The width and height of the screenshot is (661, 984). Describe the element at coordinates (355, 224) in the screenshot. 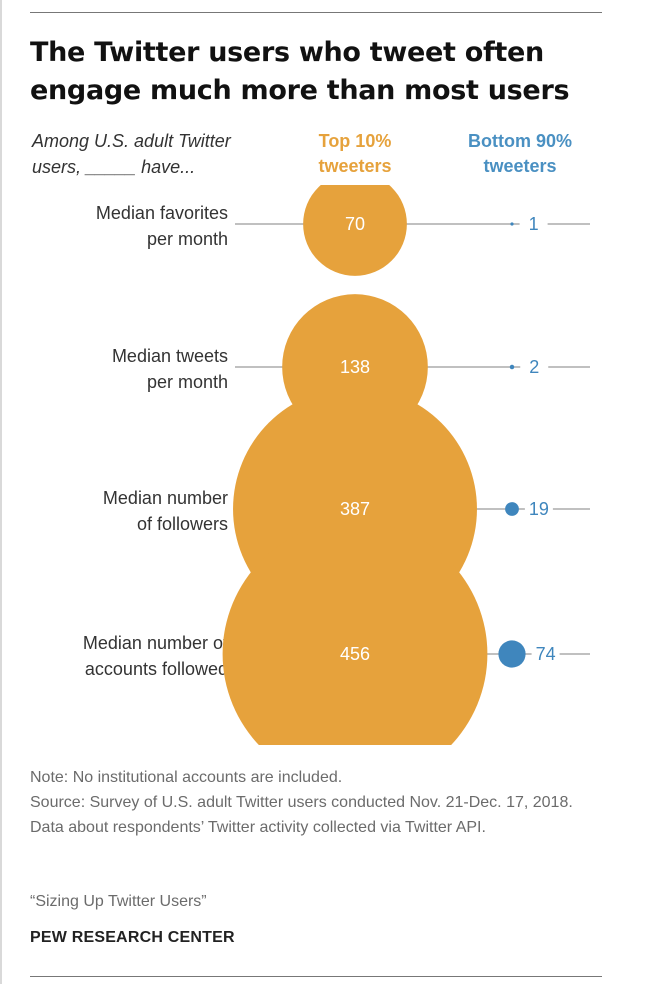

I see `value-label-top-10: 70` at that location.